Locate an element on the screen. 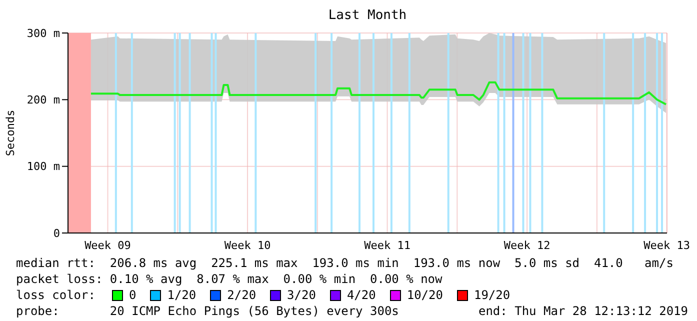  text: 3/20 is located at coordinates (301, 295).